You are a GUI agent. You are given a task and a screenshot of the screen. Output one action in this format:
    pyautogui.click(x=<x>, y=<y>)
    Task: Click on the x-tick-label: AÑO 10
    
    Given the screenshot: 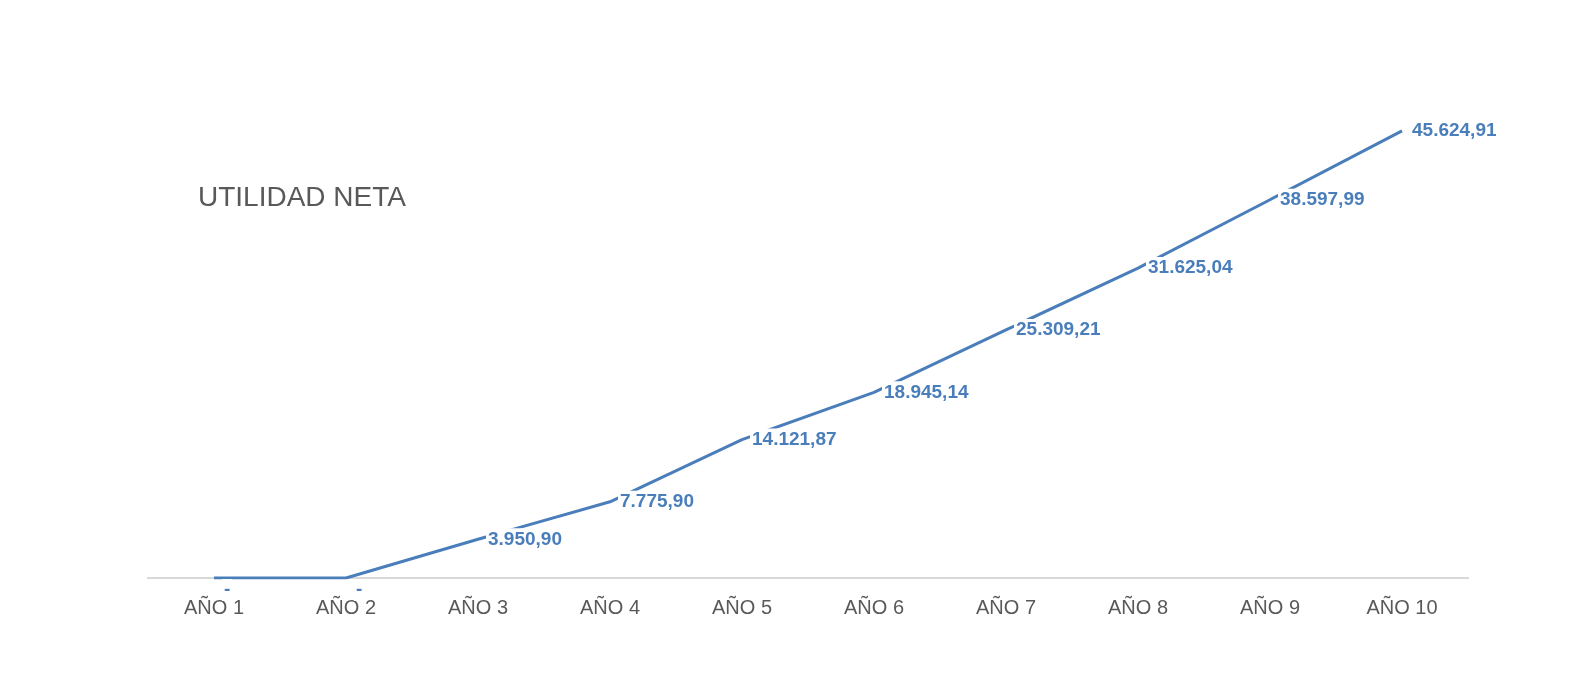 What is the action you would take?
    pyautogui.click(x=1402, y=606)
    